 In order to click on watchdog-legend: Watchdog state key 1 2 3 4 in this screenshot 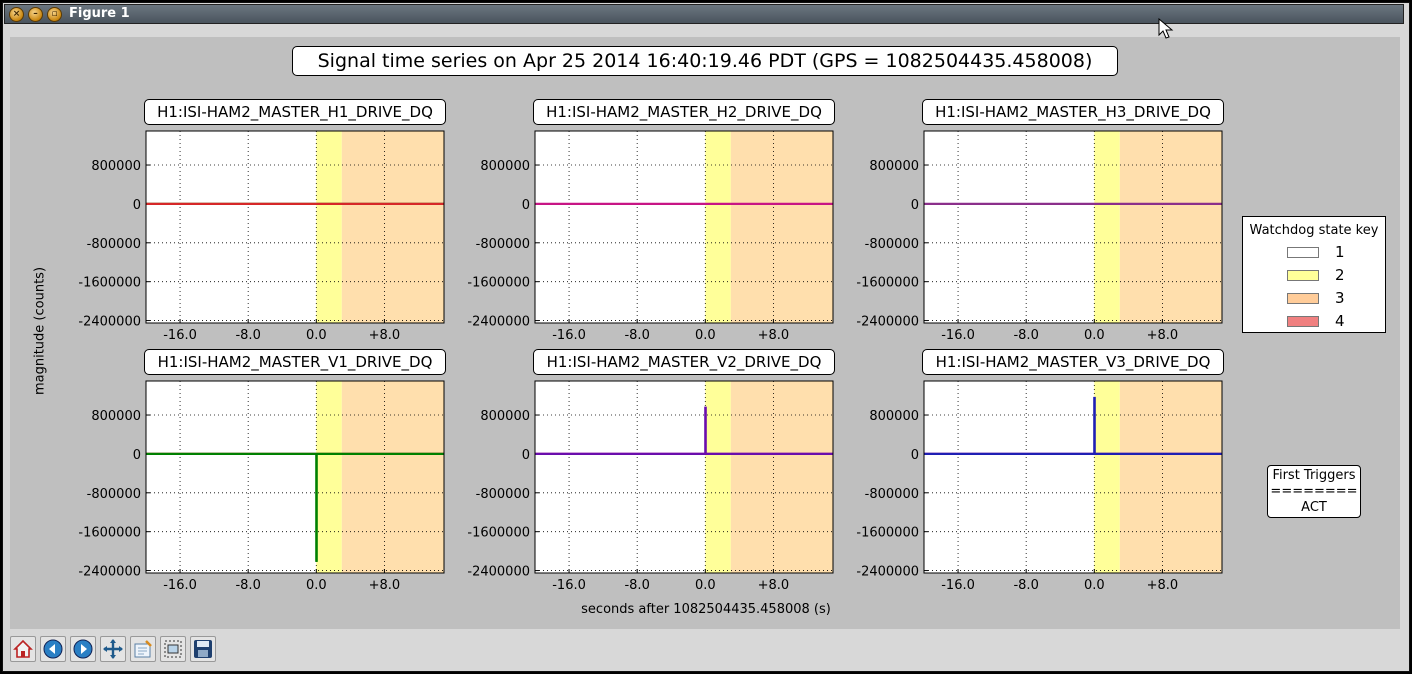, I will do `click(1314, 274)`.